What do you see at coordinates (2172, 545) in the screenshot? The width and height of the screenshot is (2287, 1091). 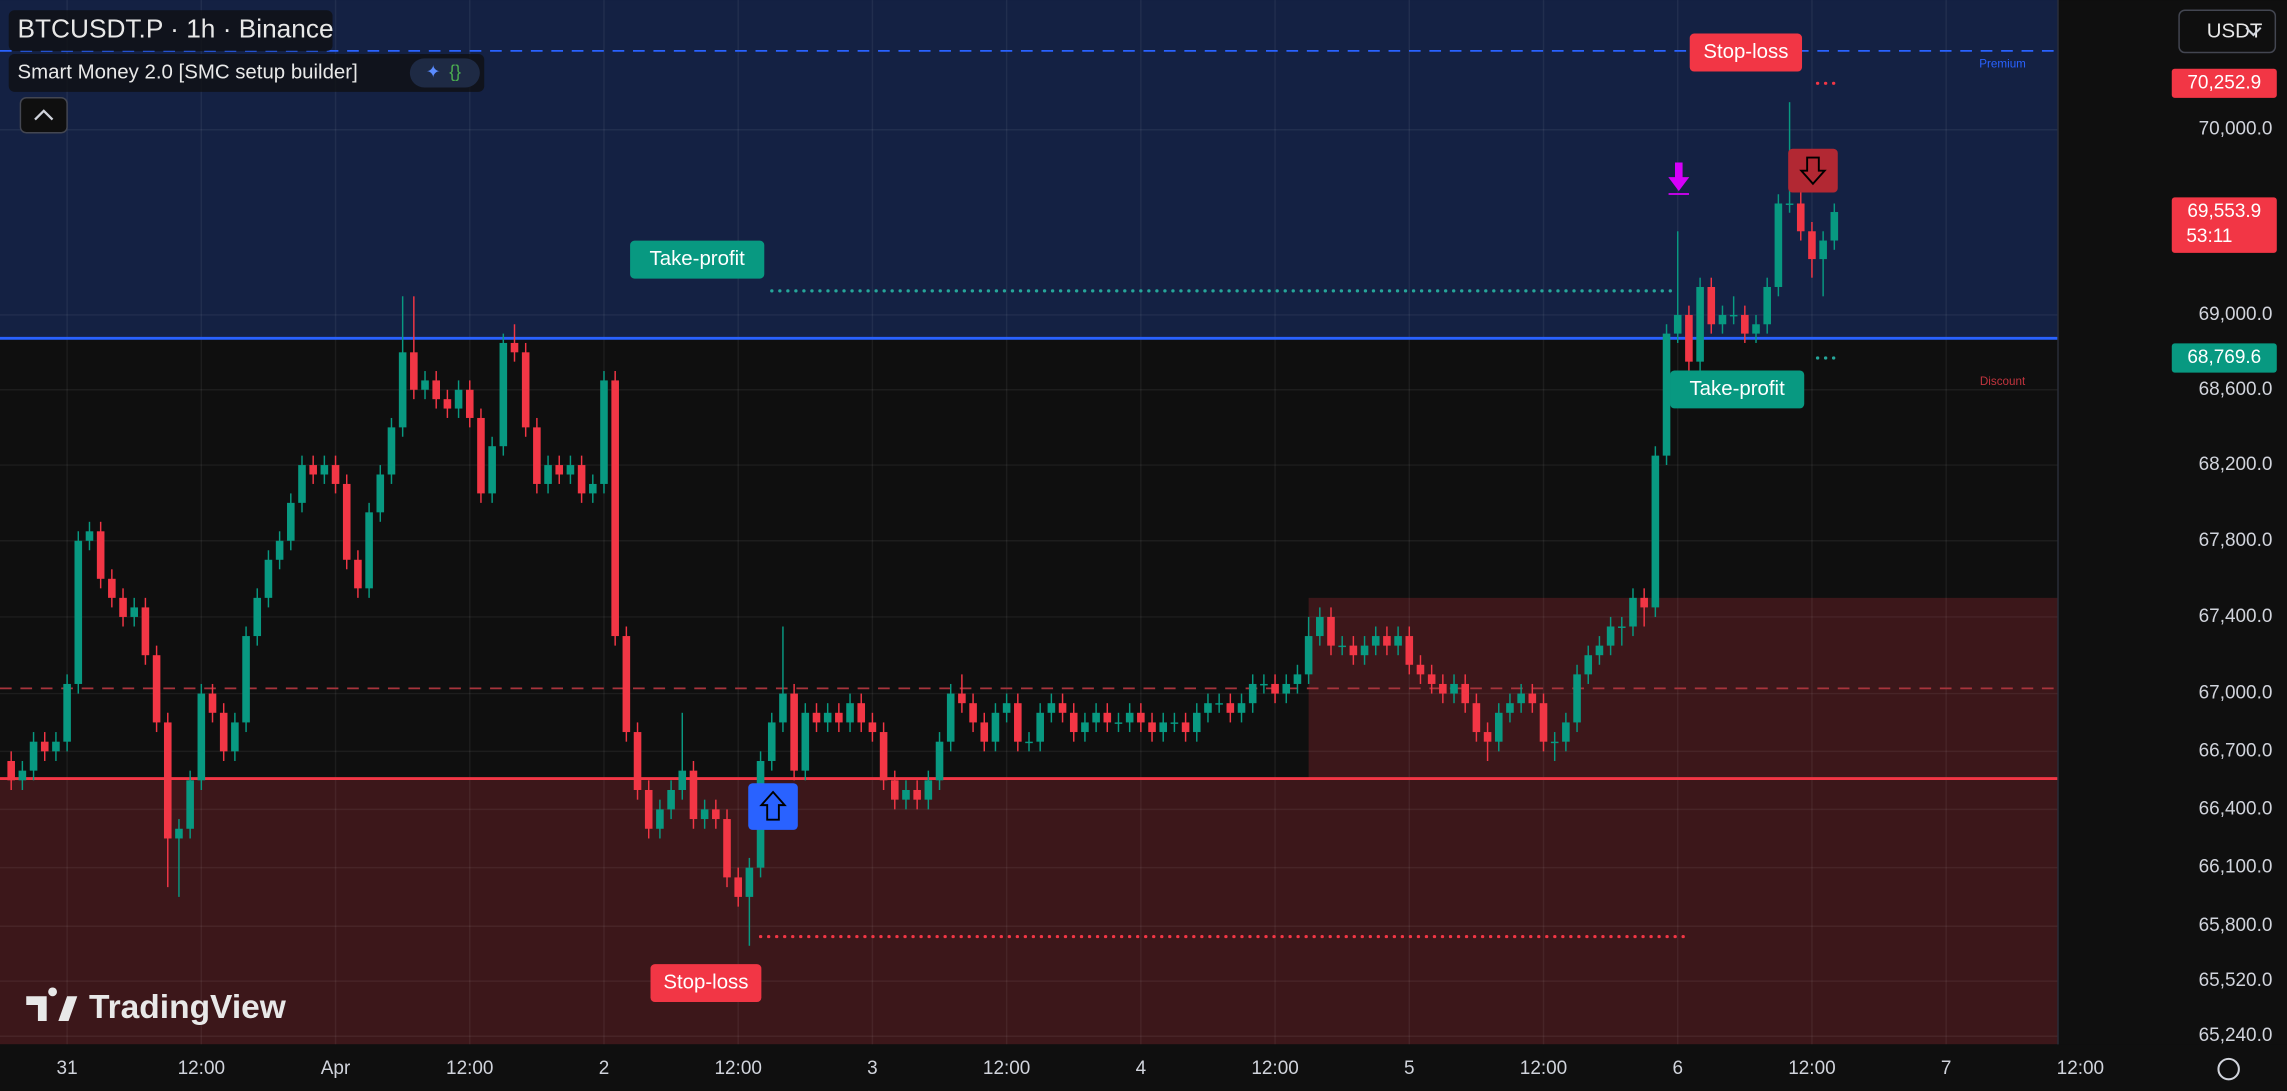 I see `price-axis` at bounding box center [2172, 545].